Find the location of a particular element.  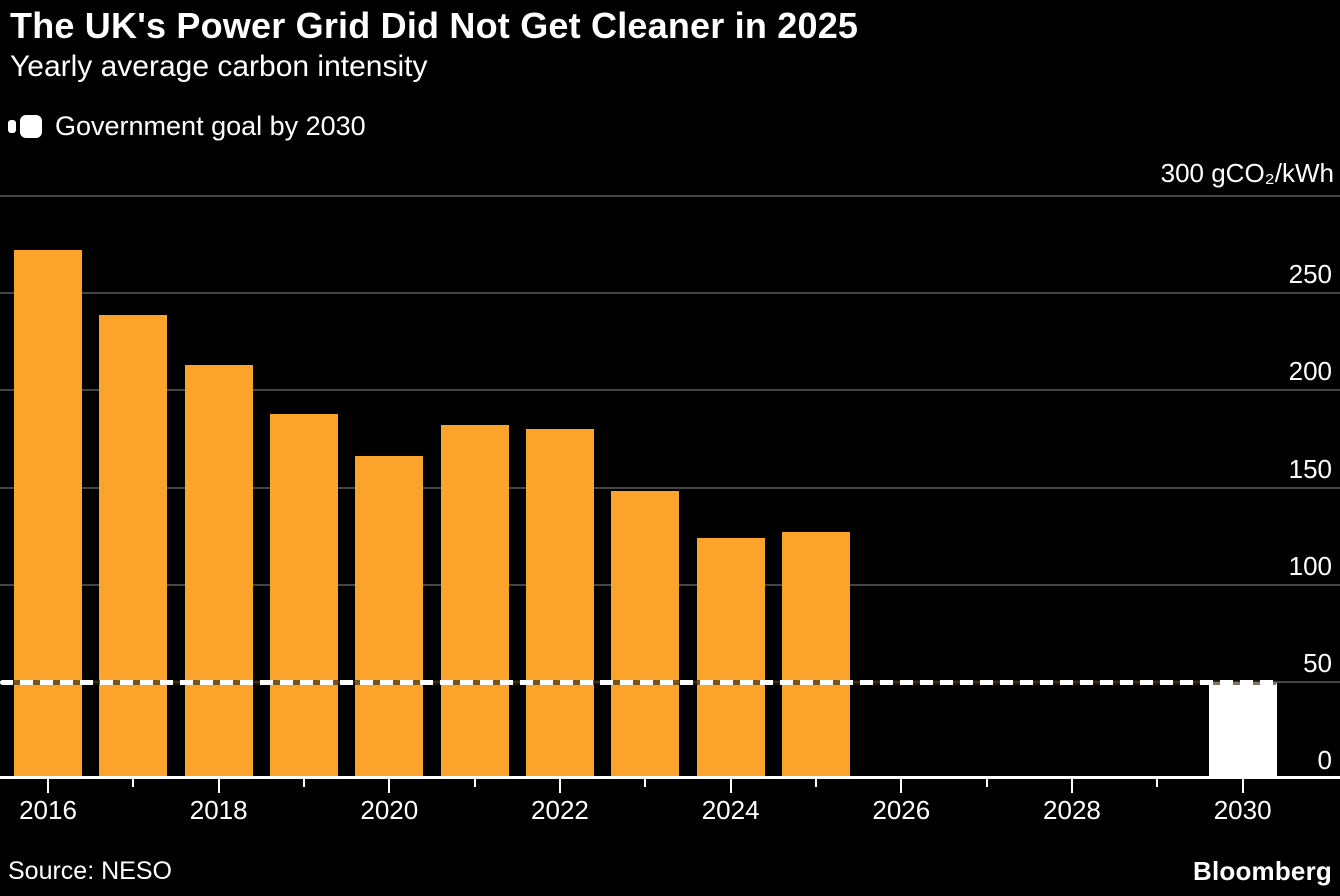

x-tick-2024 is located at coordinates (730, 786).